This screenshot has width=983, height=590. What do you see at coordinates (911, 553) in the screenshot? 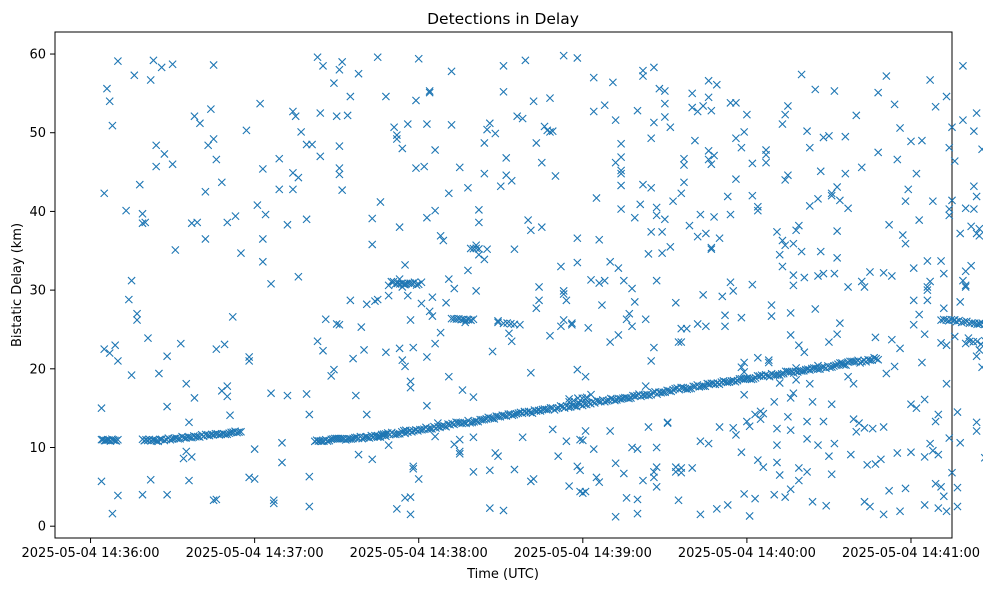
I see `x-tick-label: 2025-05-04 14:41:00` at bounding box center [911, 553].